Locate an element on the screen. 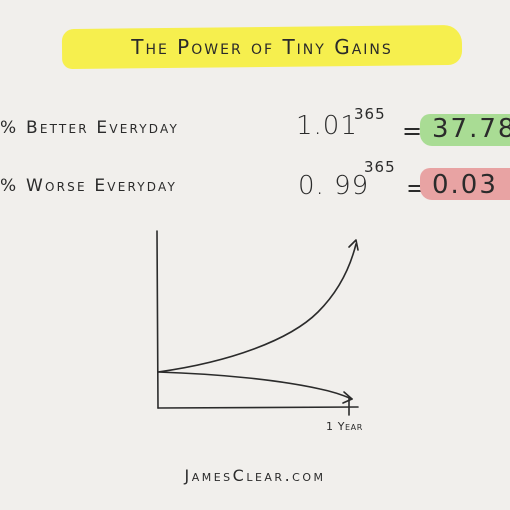 The height and width of the screenshot is (510, 510). x-tick-label: 1 Year is located at coordinates (344, 426).